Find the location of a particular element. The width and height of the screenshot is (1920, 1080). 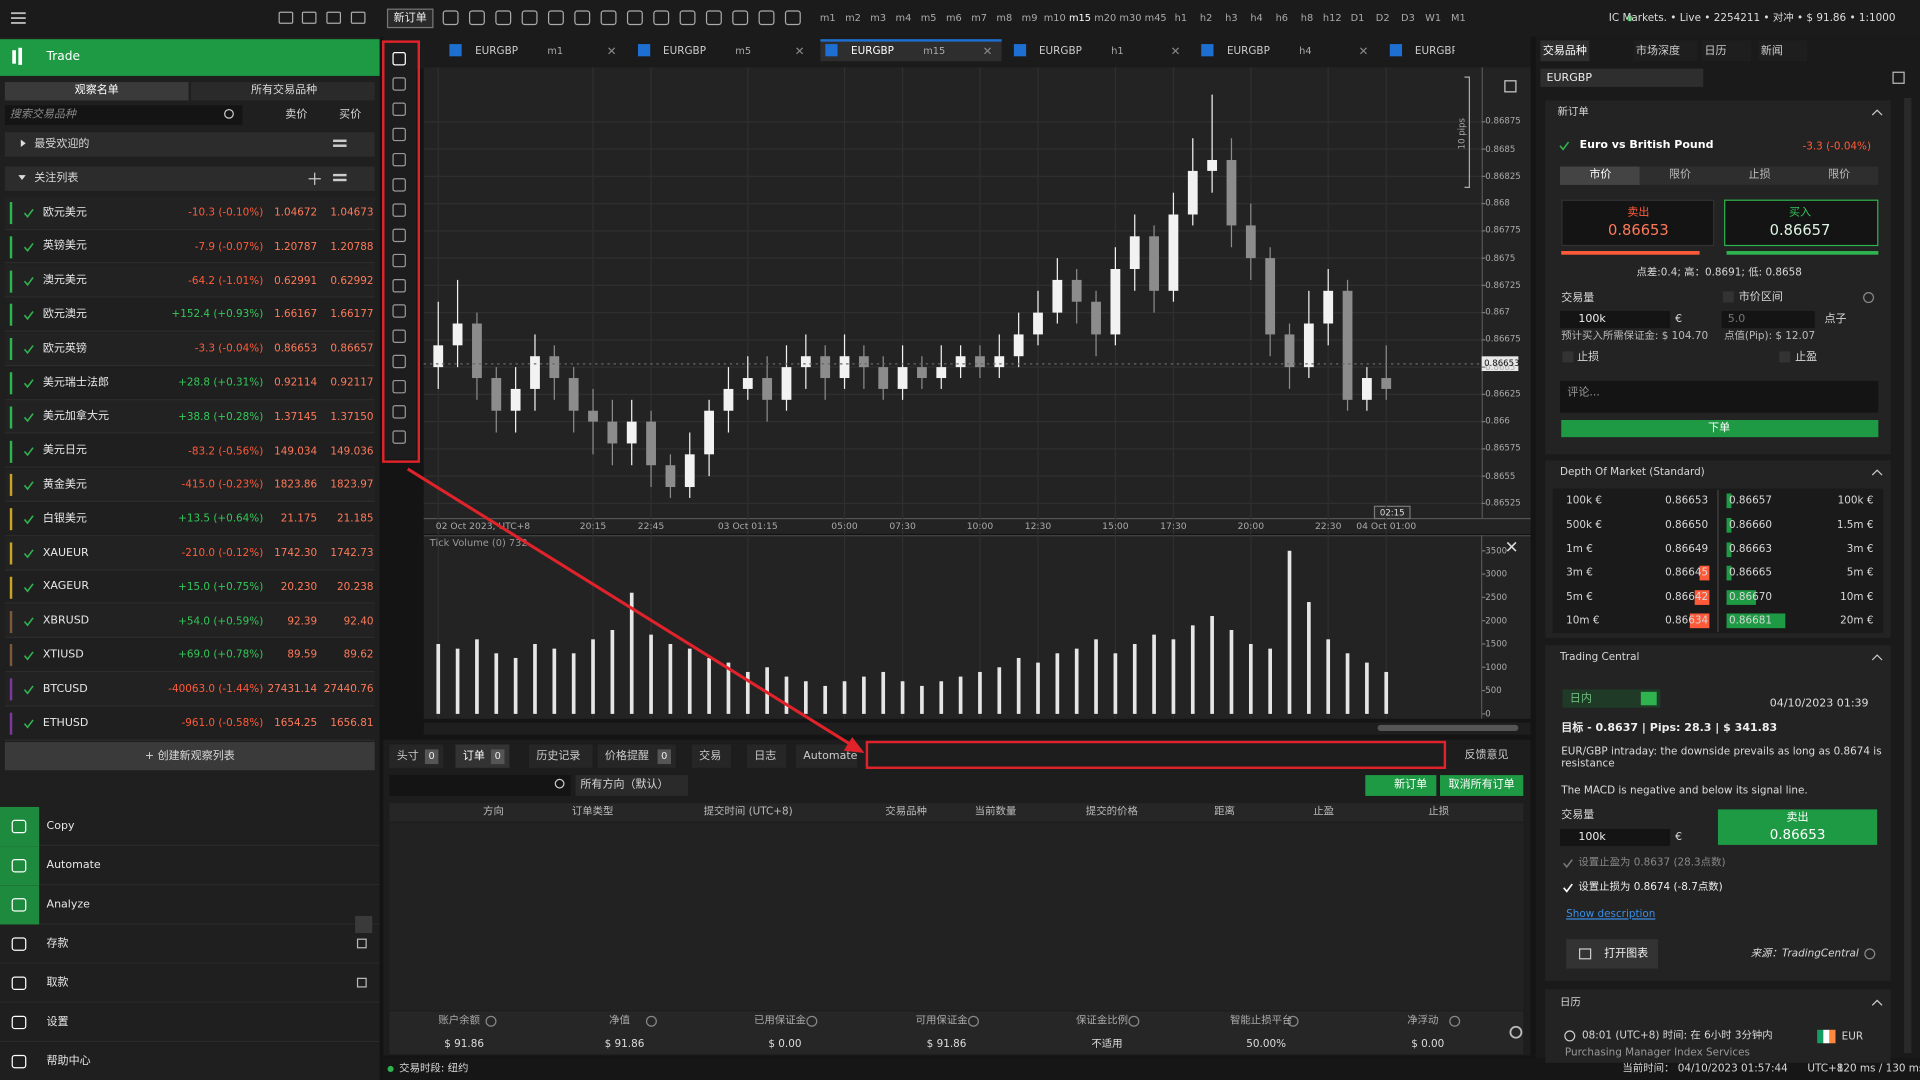

favorites-row is located at coordinates (189, 144).